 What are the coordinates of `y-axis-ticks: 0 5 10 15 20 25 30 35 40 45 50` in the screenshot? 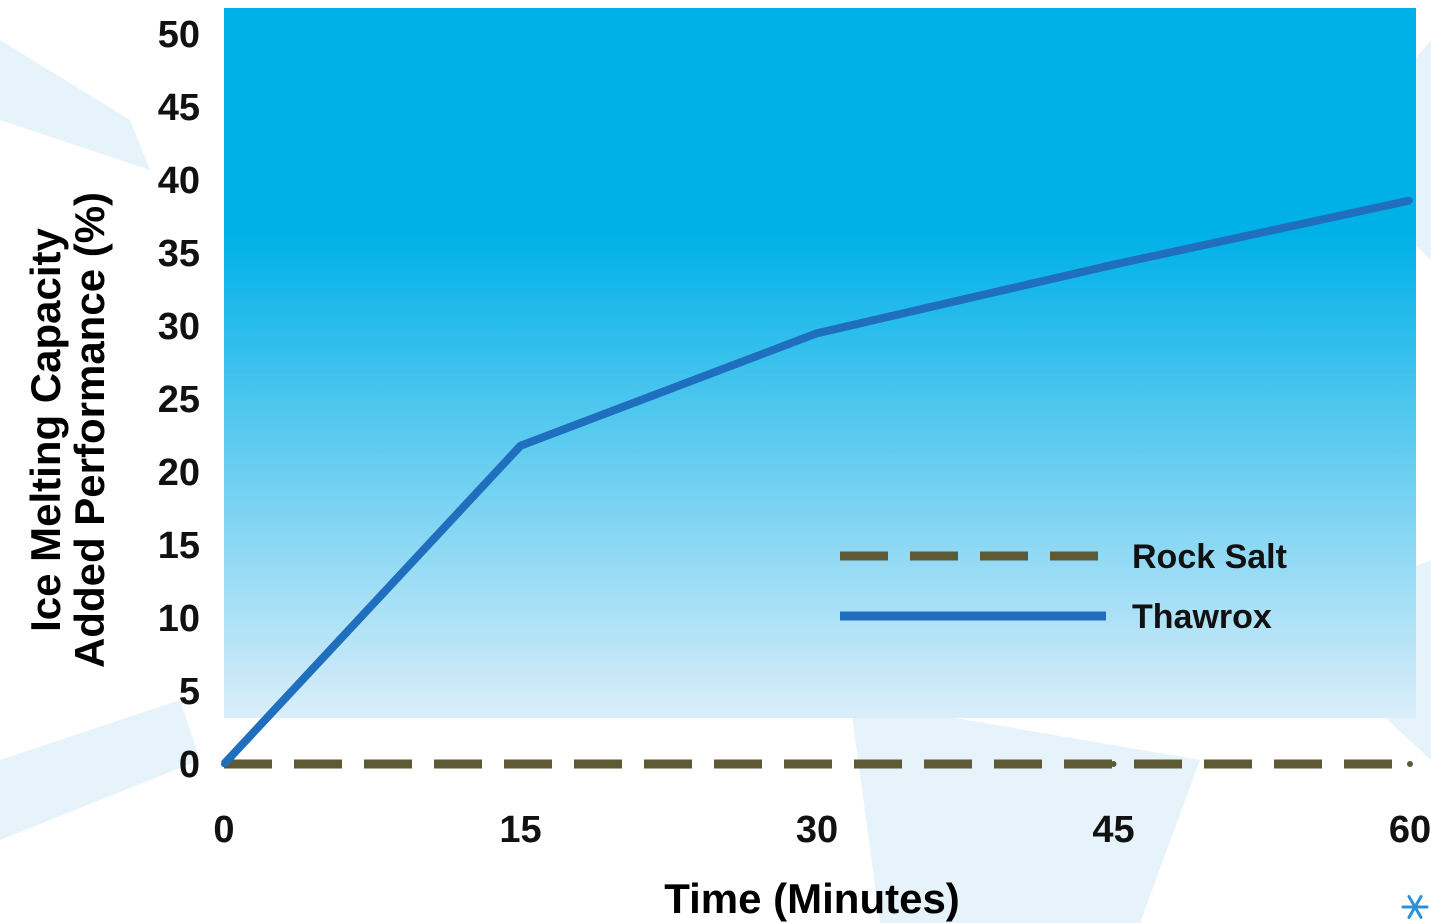 It's located at (179, 400).